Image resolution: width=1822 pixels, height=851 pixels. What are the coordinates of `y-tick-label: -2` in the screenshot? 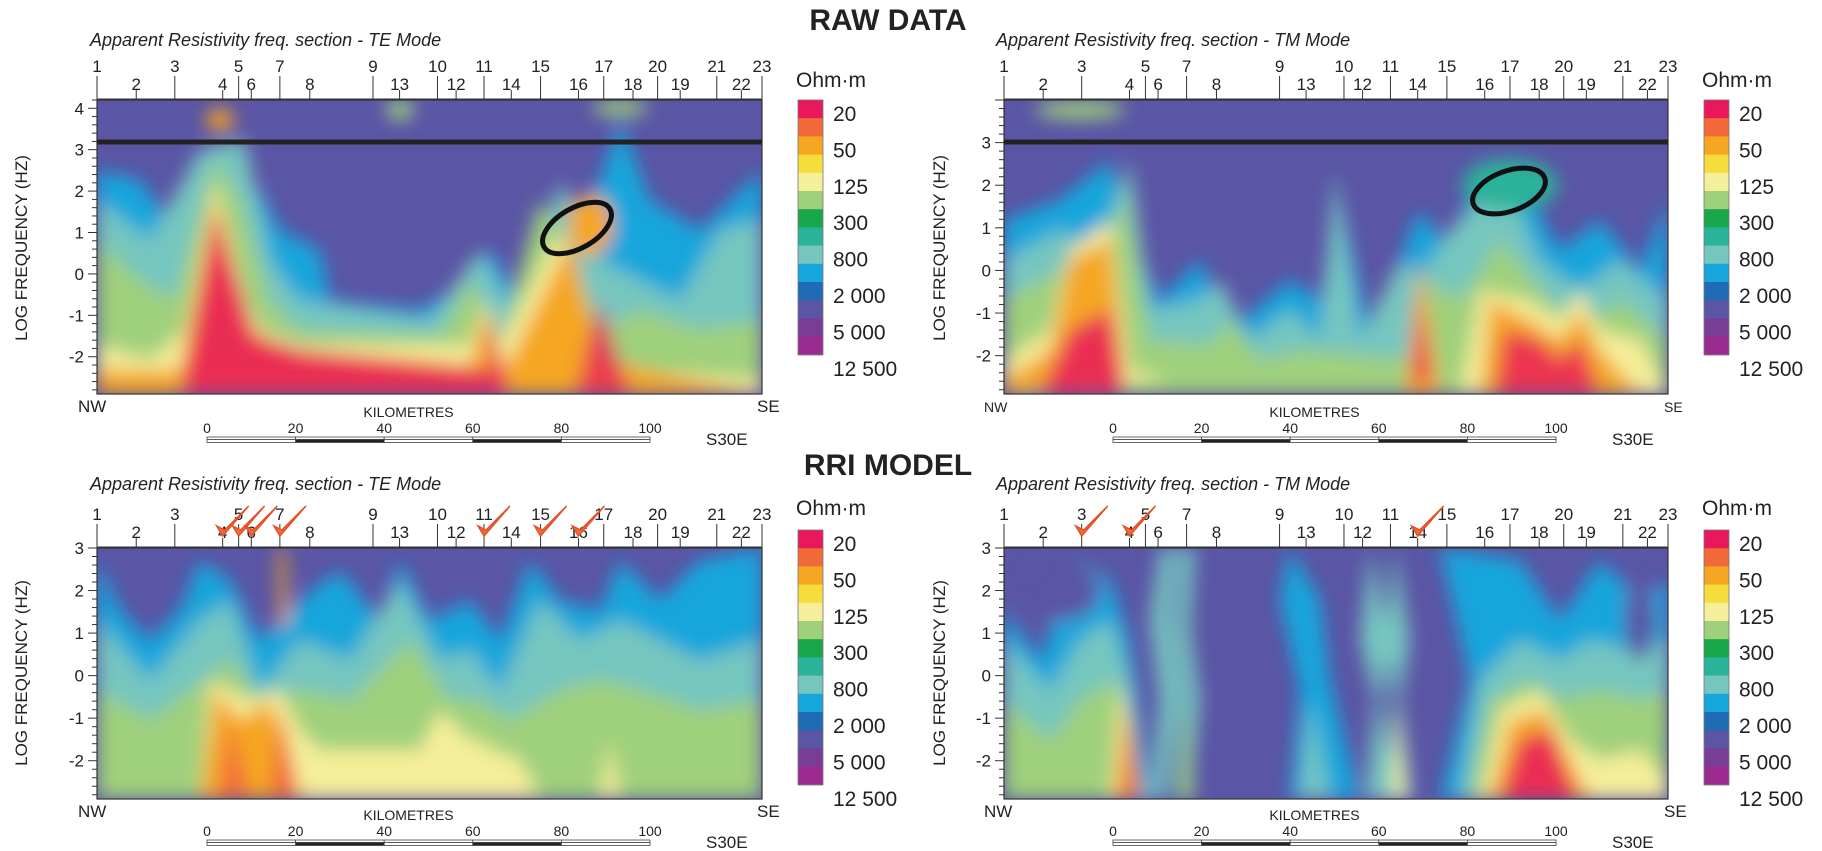 It's located at (983, 356).